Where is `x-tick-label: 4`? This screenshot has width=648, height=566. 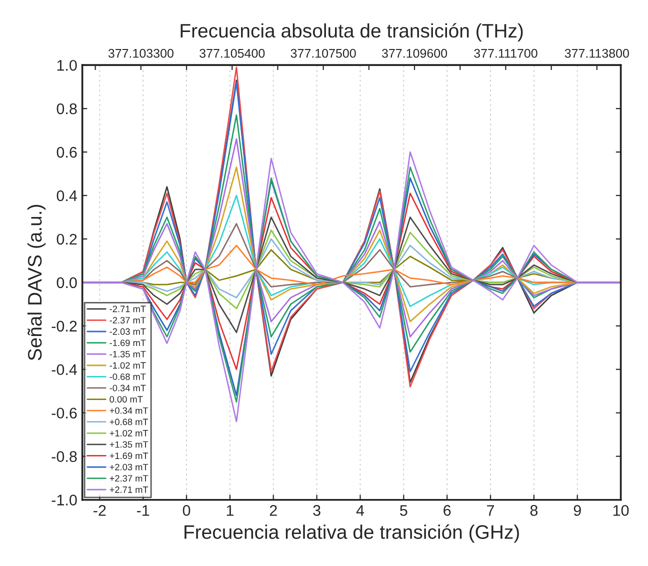
x-tick-label: 4 is located at coordinates (360, 510).